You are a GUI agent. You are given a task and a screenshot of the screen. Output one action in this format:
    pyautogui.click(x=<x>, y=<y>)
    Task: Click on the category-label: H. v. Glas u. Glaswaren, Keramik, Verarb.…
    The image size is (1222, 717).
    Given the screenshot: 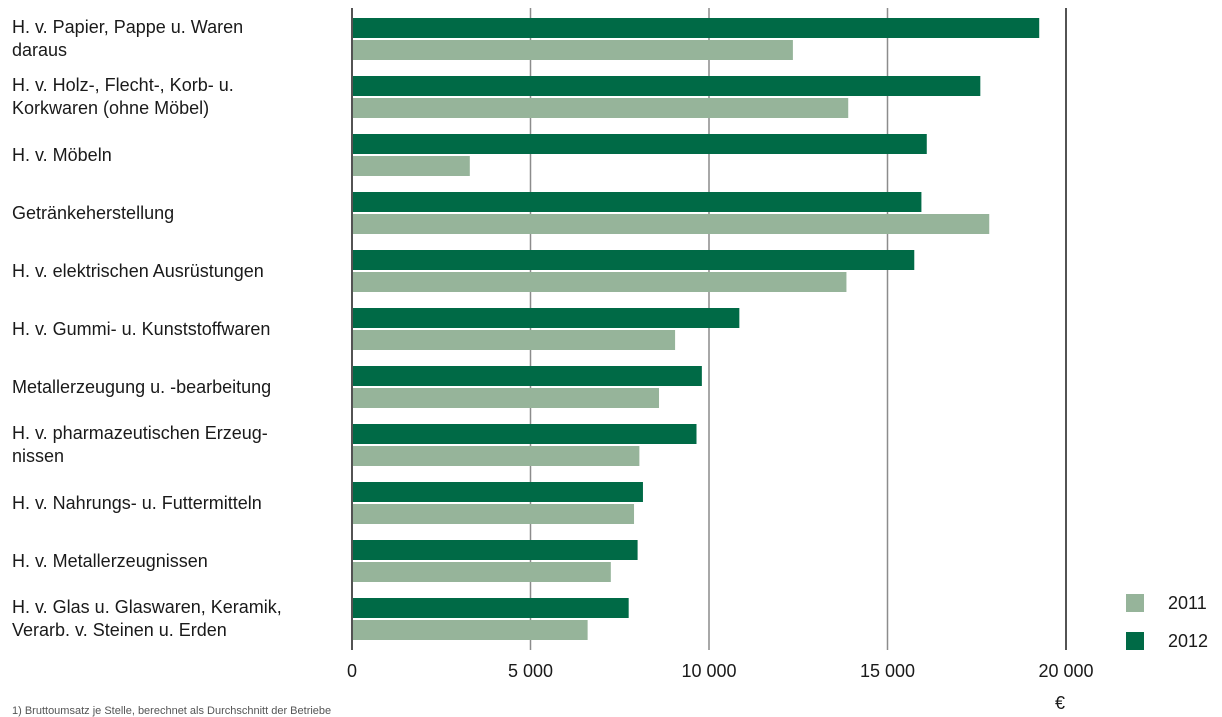 What is the action you would take?
    pyautogui.click(x=177, y=619)
    